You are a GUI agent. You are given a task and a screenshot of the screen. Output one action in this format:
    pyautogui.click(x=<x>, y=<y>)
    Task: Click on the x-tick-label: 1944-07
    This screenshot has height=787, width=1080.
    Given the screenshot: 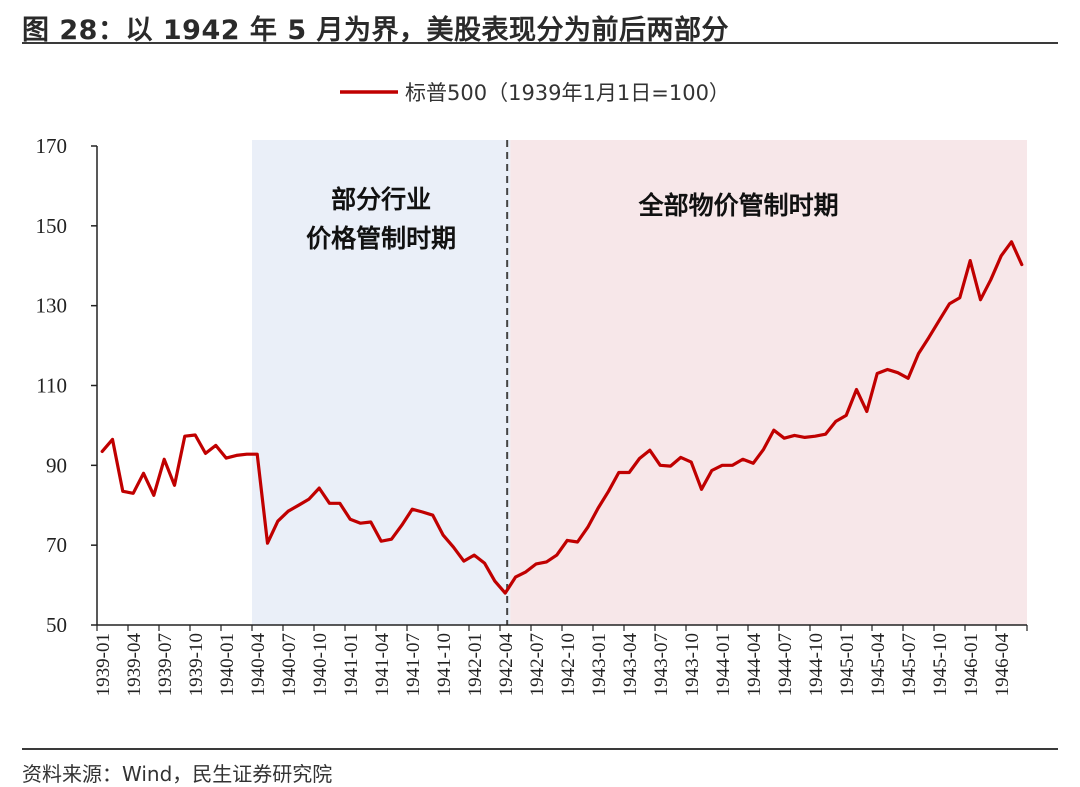 What is the action you would take?
    pyautogui.click(x=785, y=664)
    